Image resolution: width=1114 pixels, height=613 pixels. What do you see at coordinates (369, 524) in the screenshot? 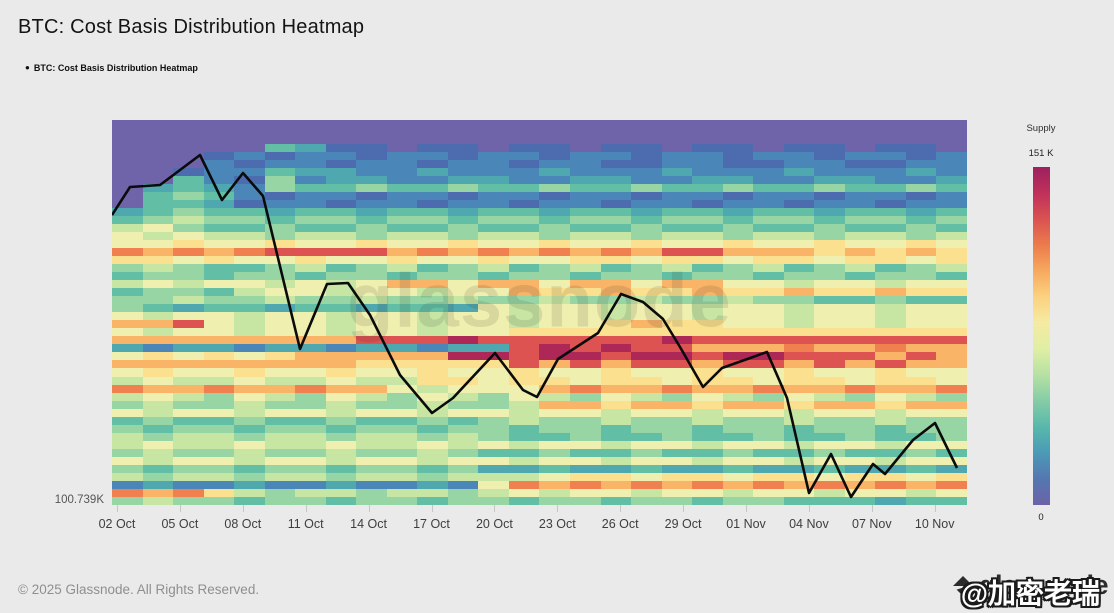
I see `x-tick-label: 14 Oct` at bounding box center [369, 524].